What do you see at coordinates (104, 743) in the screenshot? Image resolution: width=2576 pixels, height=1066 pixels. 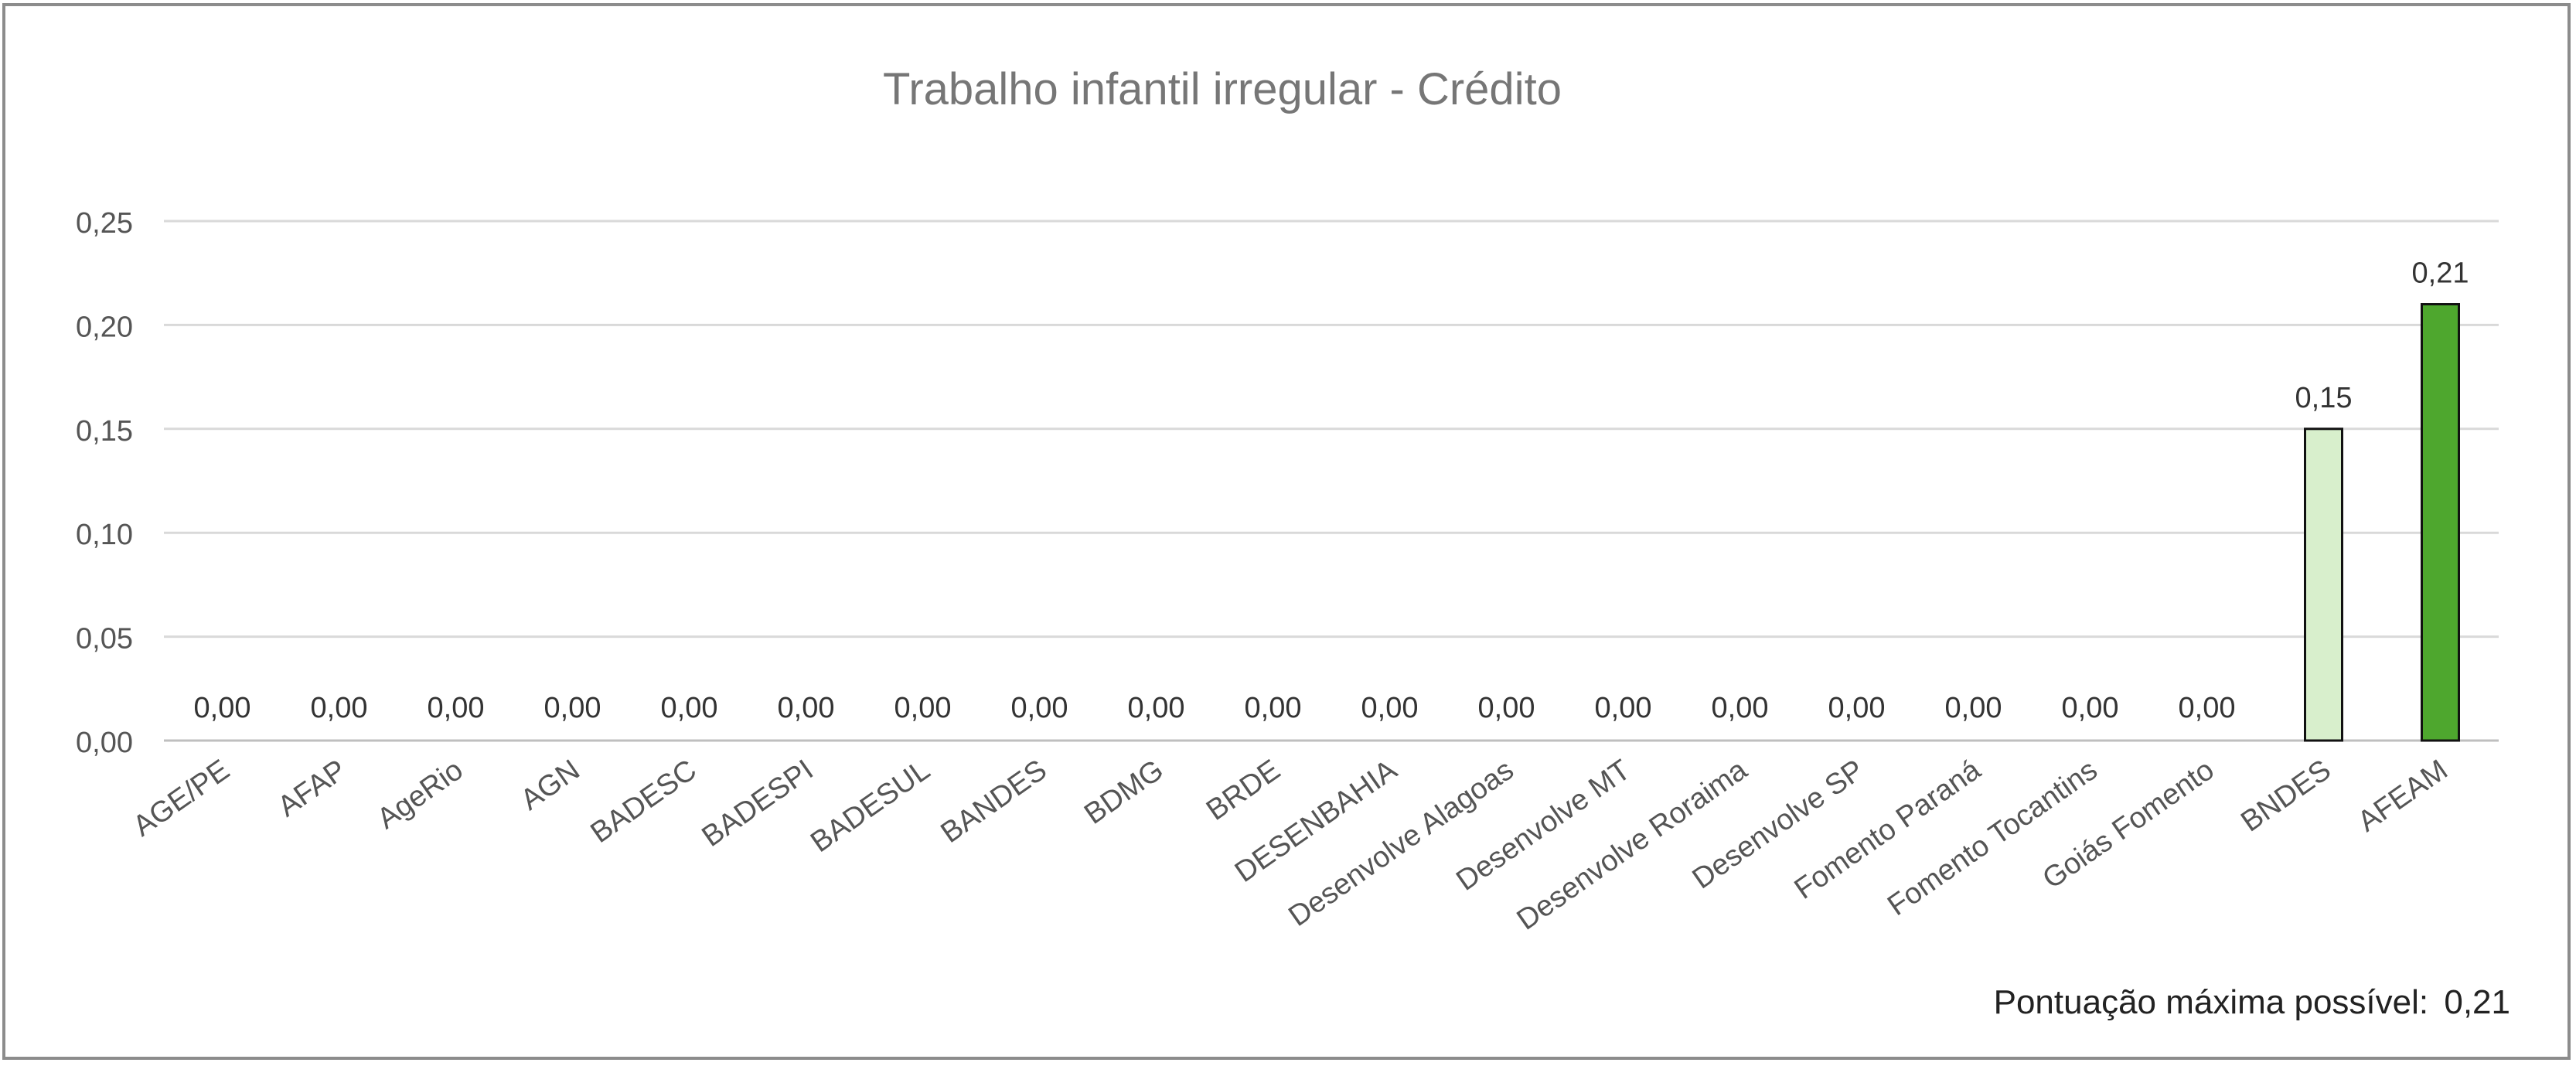 I see `y-tick-label: 0,00` at bounding box center [104, 743].